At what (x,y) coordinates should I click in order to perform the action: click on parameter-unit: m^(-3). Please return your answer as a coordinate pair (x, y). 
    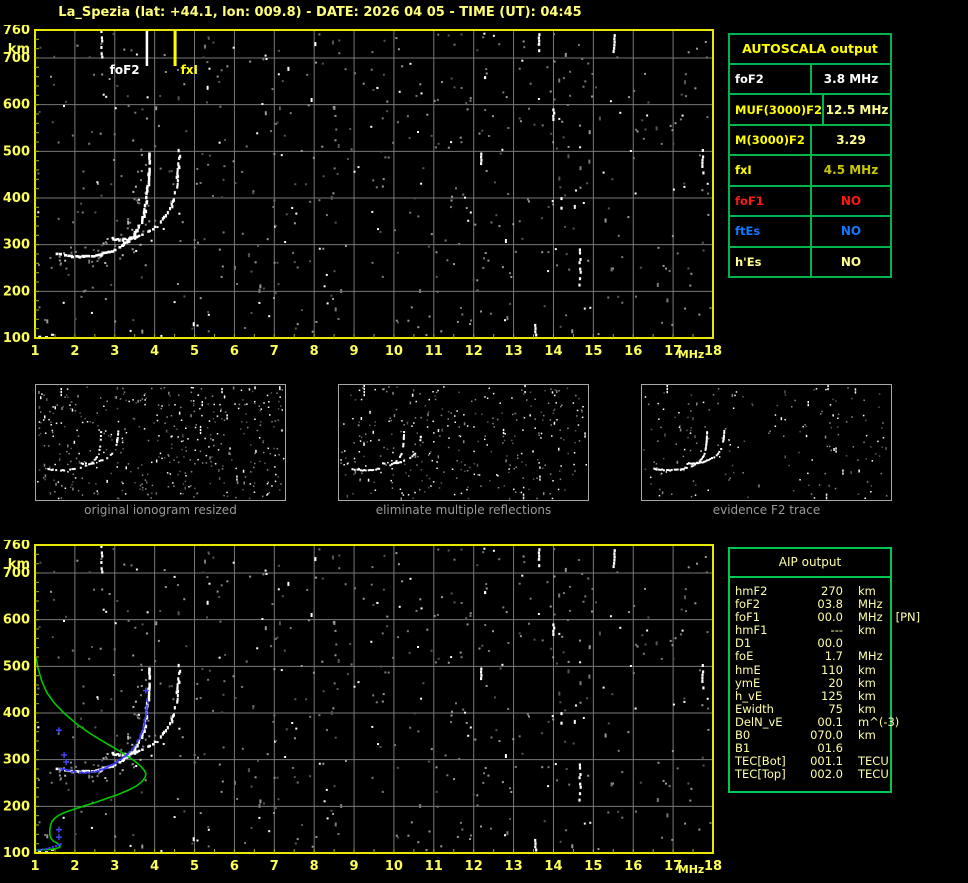
    Looking at the image, I should click on (879, 721).